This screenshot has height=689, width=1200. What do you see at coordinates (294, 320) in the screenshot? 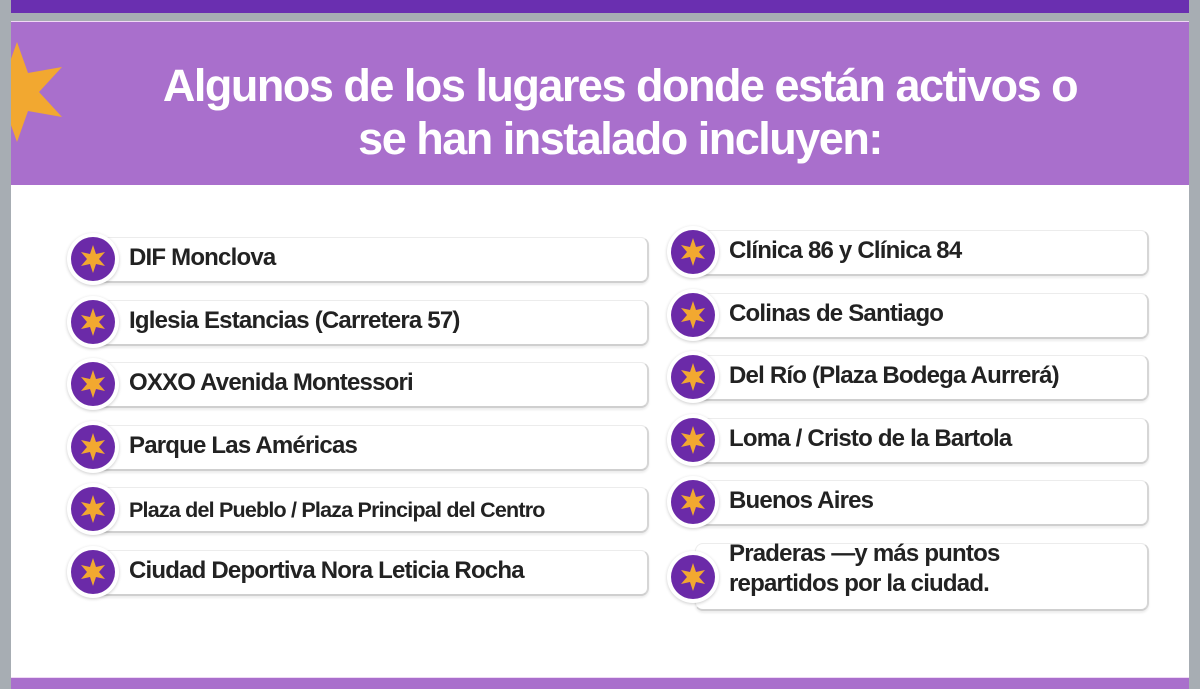
I see `location-label: Iglesia Estancias (Carretera 57)` at bounding box center [294, 320].